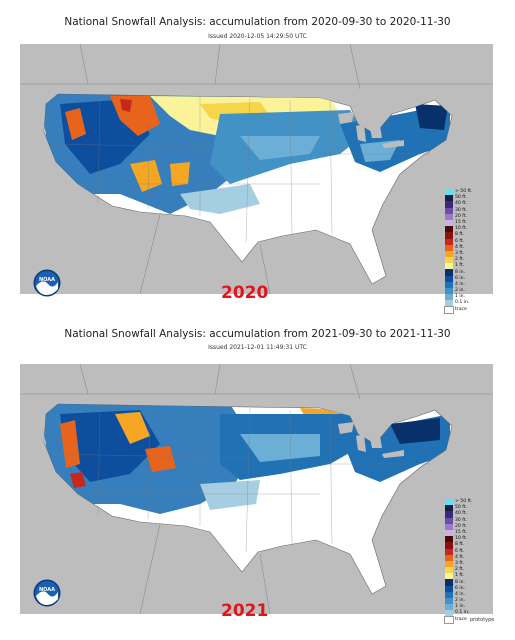  I want to click on legend-entry: 8 ft., so click(467, 235).